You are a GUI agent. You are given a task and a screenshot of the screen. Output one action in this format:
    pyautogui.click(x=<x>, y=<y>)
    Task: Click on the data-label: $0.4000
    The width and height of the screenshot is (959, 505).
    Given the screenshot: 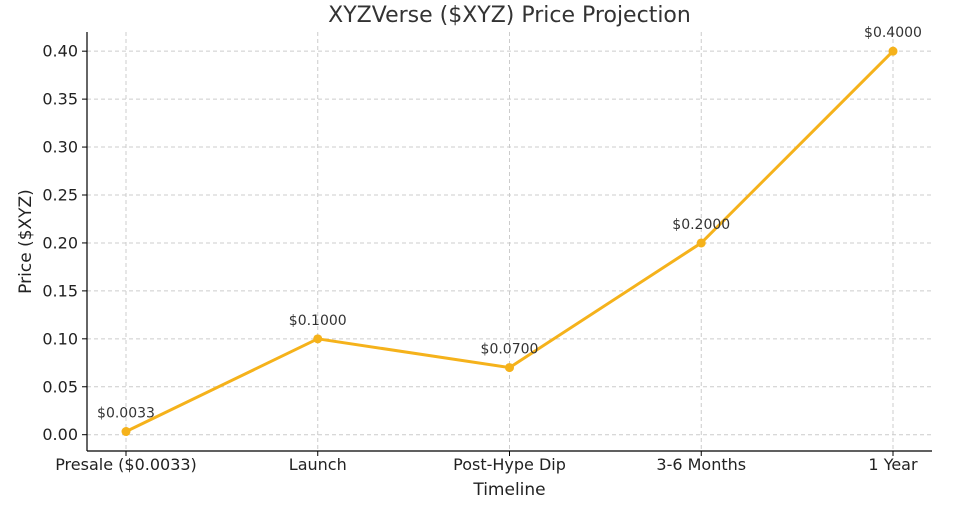 What is the action you would take?
    pyautogui.click(x=893, y=33)
    